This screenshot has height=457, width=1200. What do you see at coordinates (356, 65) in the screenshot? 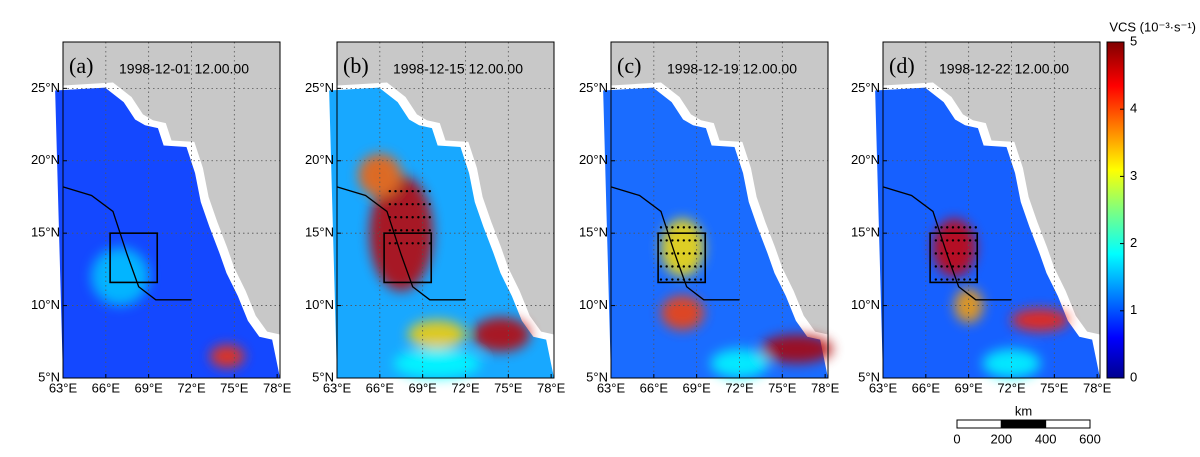
I see `panel-label: (b)` at bounding box center [356, 65].